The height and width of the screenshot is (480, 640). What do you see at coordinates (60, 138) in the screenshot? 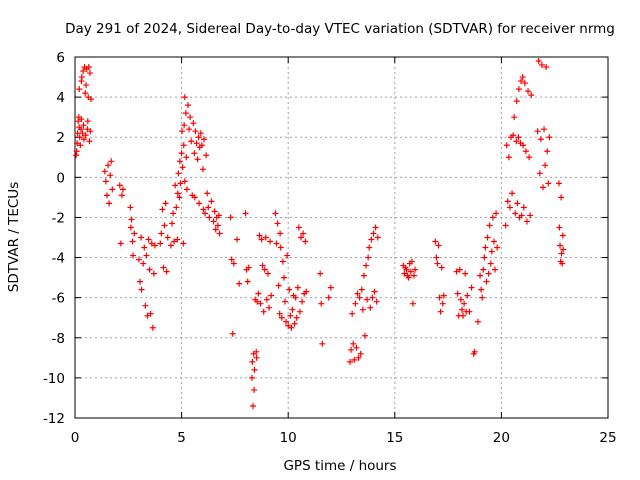
I see `y-tick-label: 2` at bounding box center [60, 138].